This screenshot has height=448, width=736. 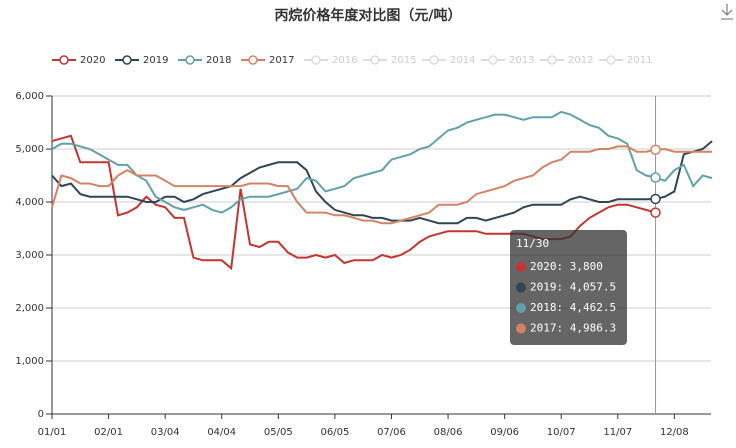 I want to click on x-tick-label: 12/08, so click(x=674, y=432).